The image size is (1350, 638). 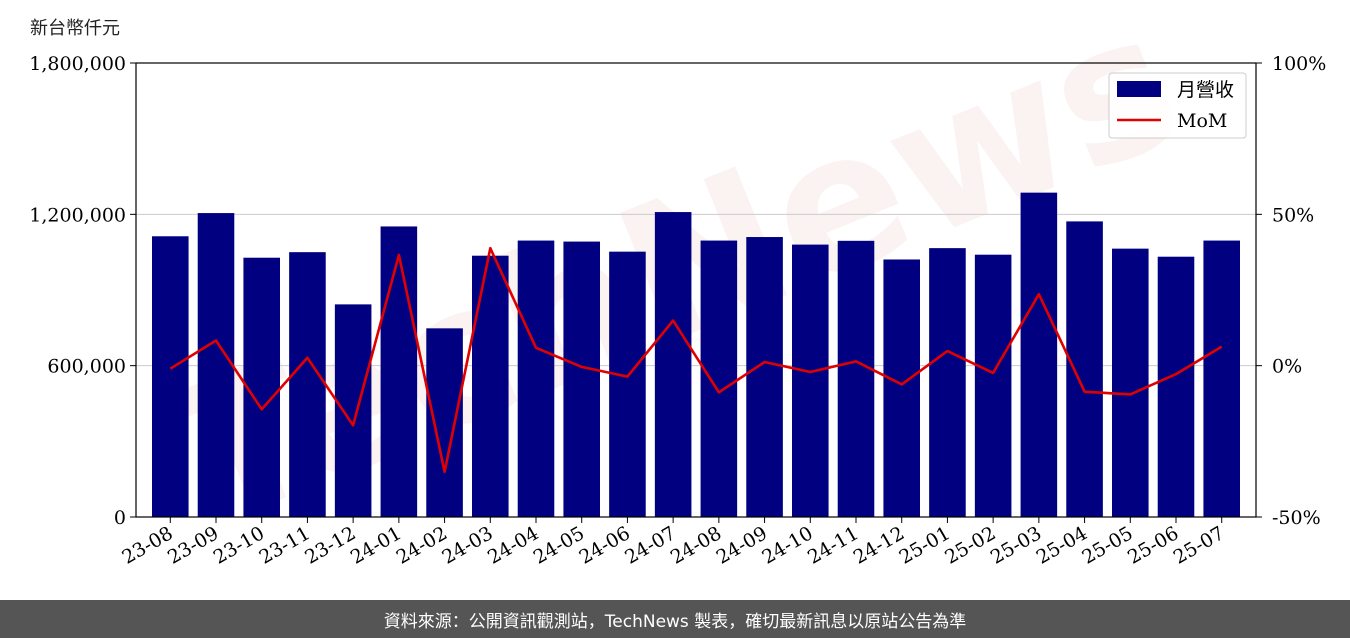 I want to click on x-tick-label-24-10: 24-10, so click(x=787, y=545).